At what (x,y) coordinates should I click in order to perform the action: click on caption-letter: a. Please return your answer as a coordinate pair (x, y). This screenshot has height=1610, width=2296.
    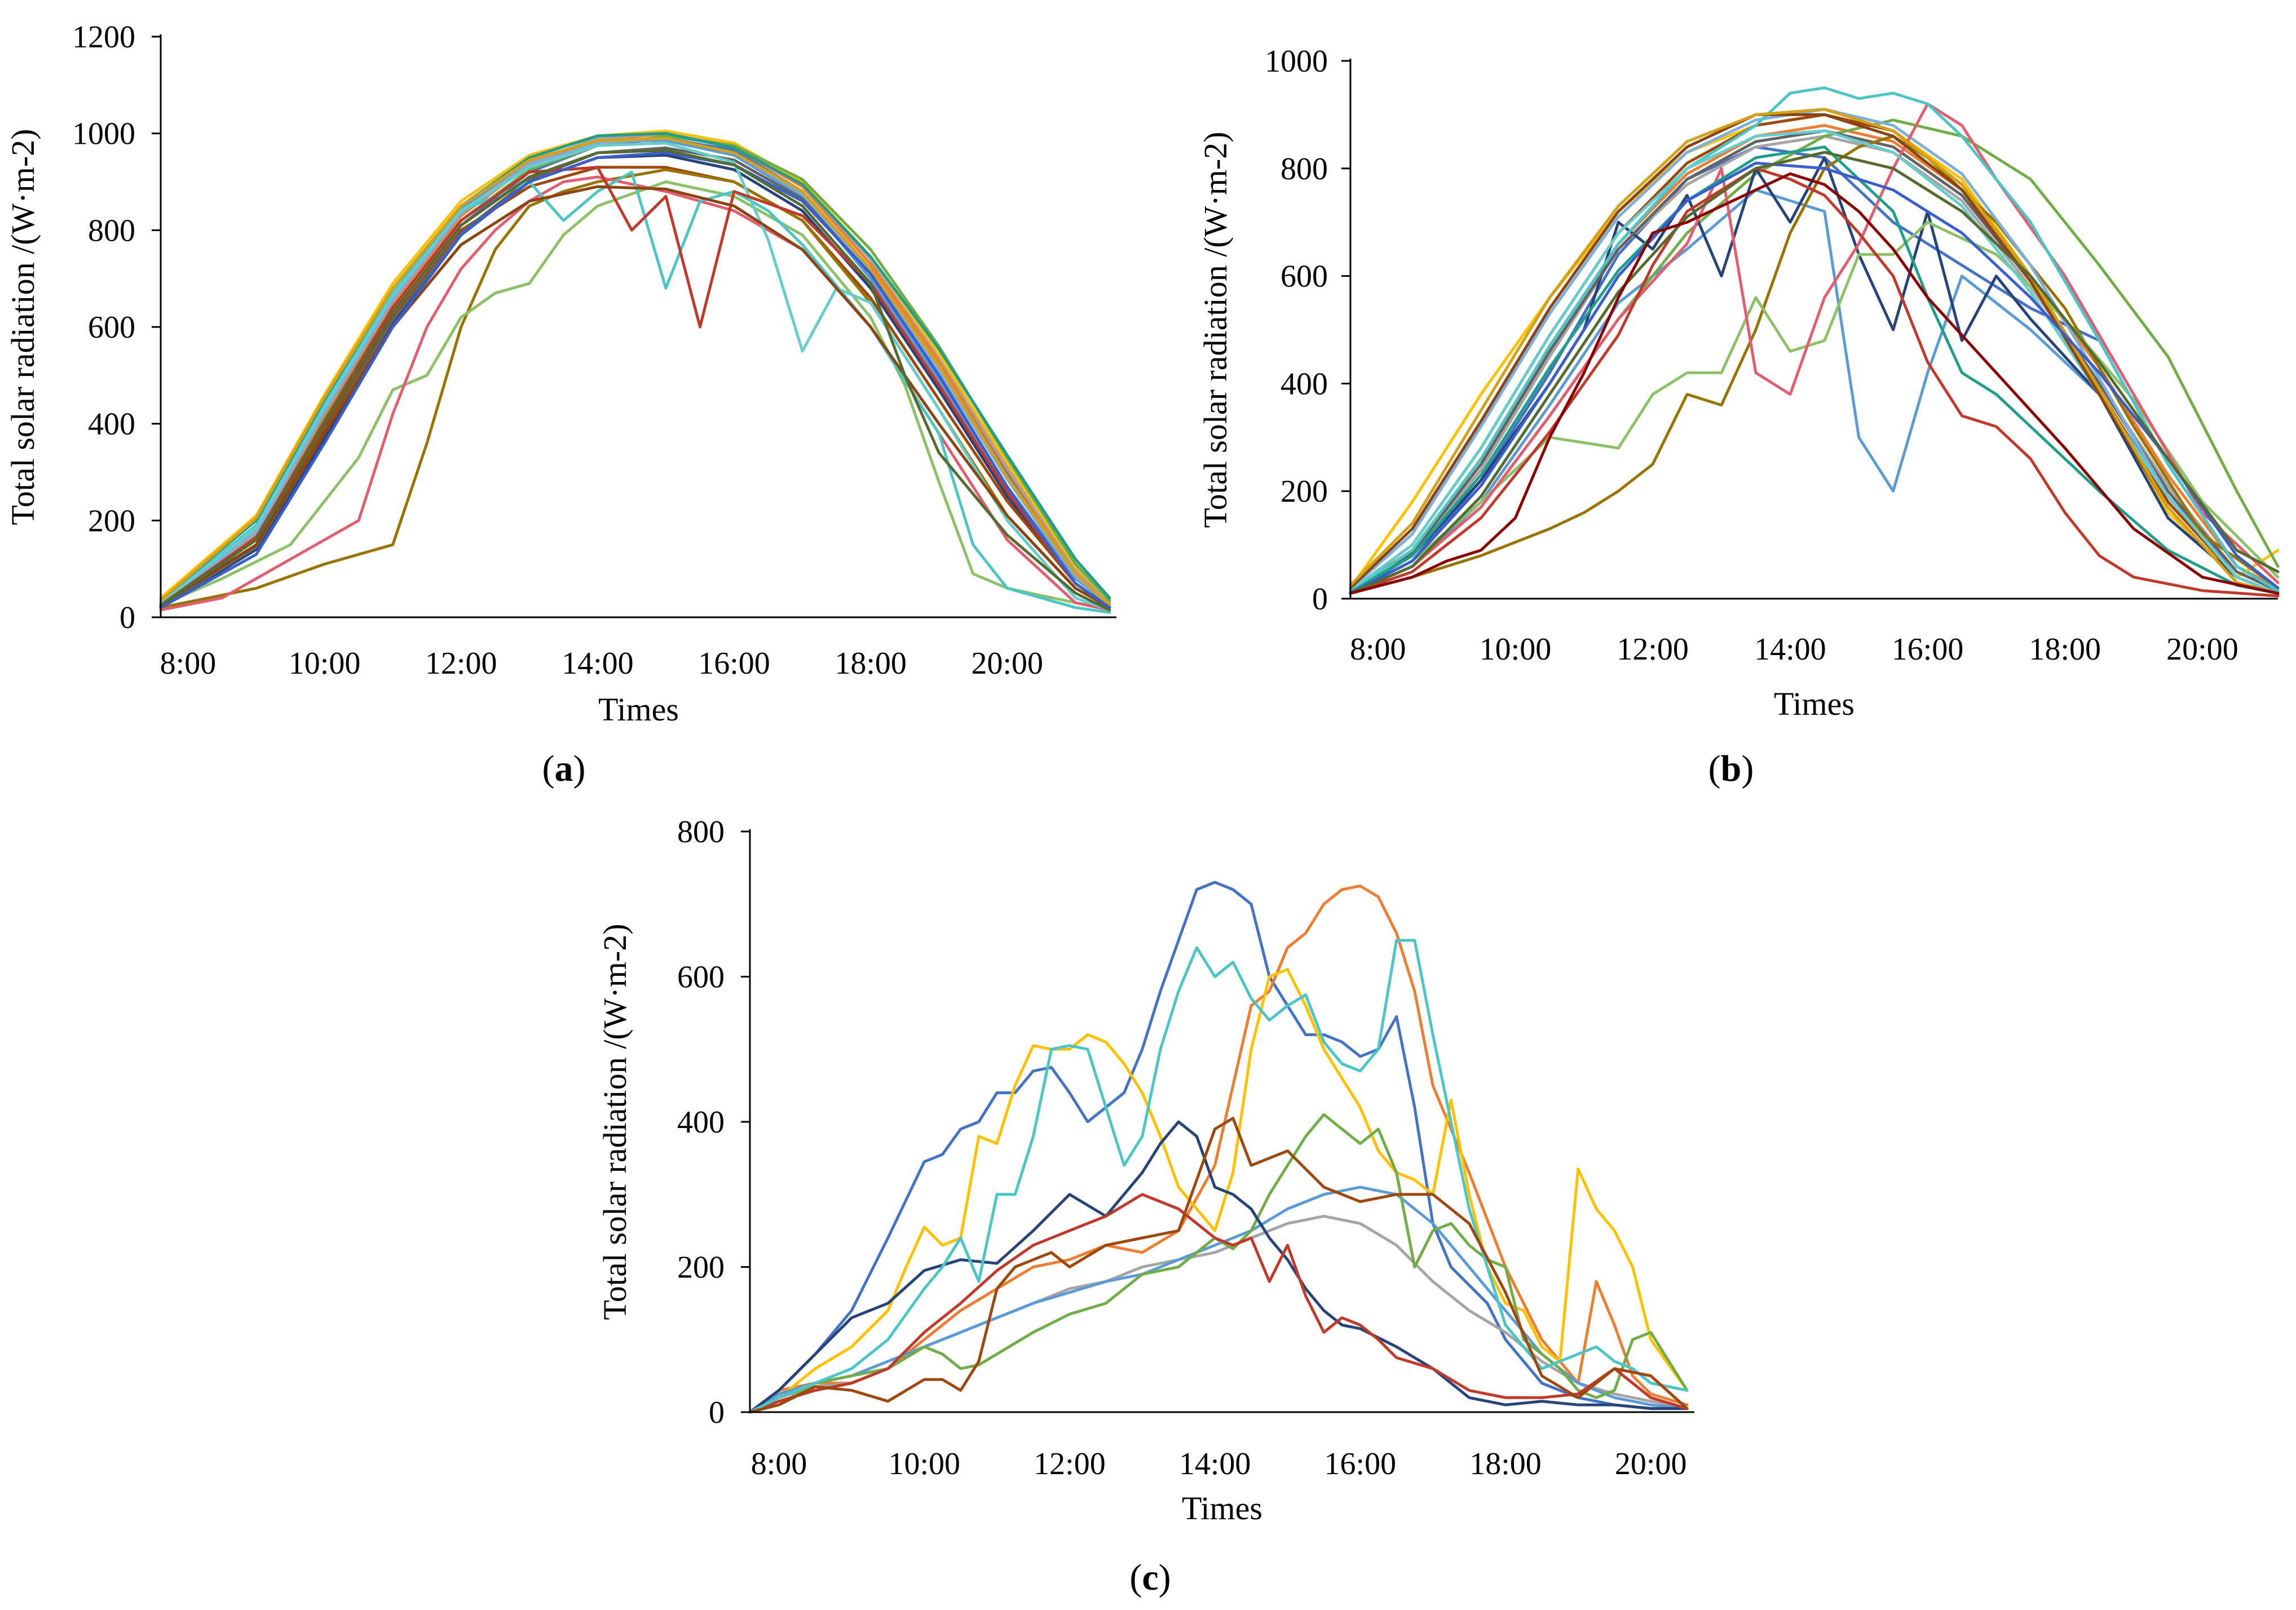
    Looking at the image, I should click on (564, 768).